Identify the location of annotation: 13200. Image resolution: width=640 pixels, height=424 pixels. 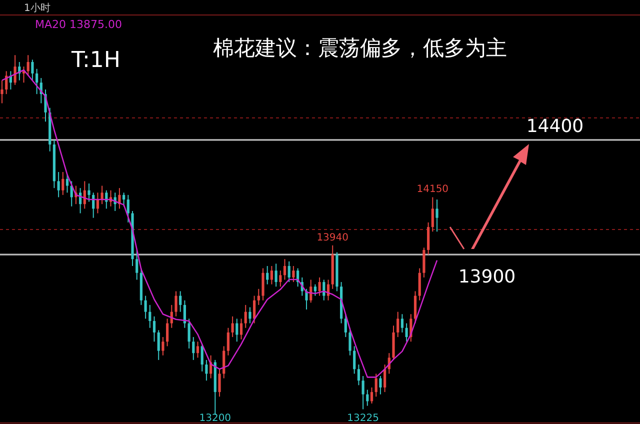
(215, 418).